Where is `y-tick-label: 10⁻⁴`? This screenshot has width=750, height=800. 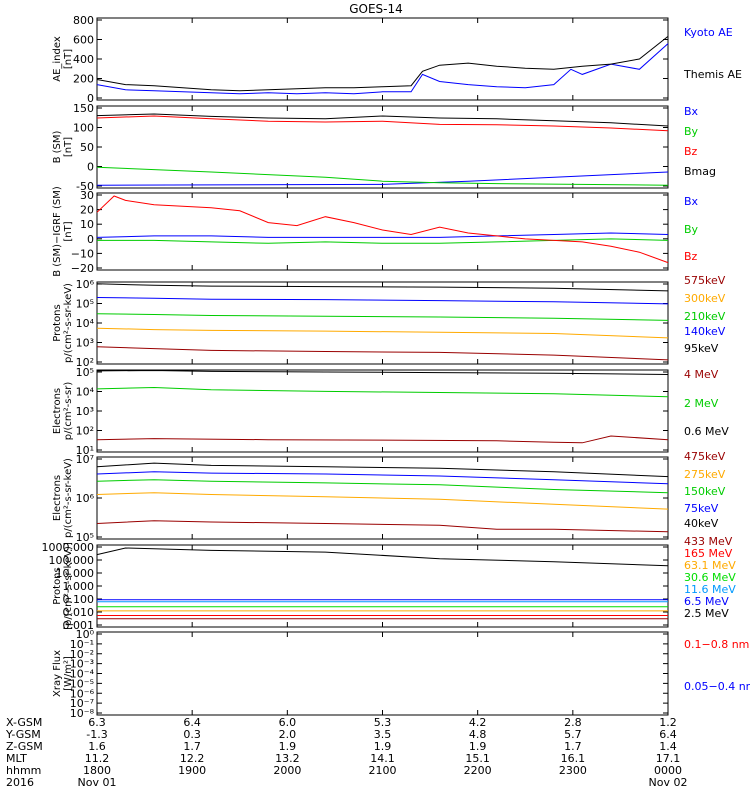 y-tick-label: 10⁻⁴ is located at coordinates (82, 674).